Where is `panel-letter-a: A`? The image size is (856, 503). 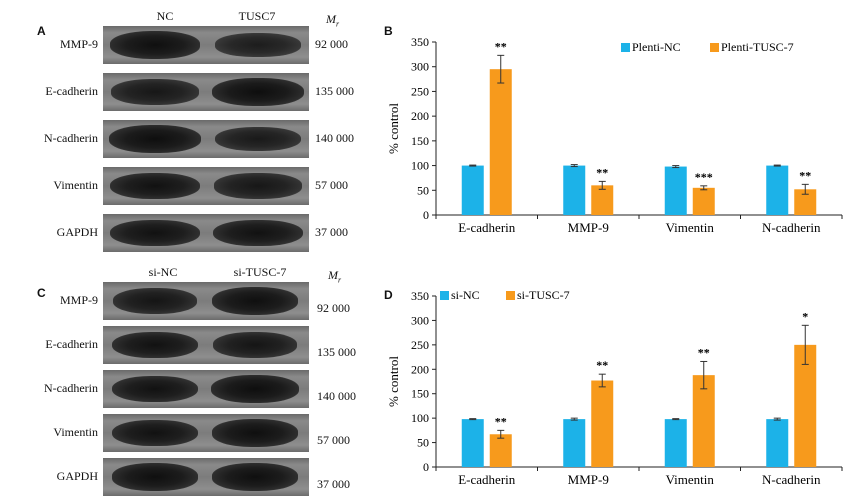 panel-letter-a: A is located at coordinates (41, 31).